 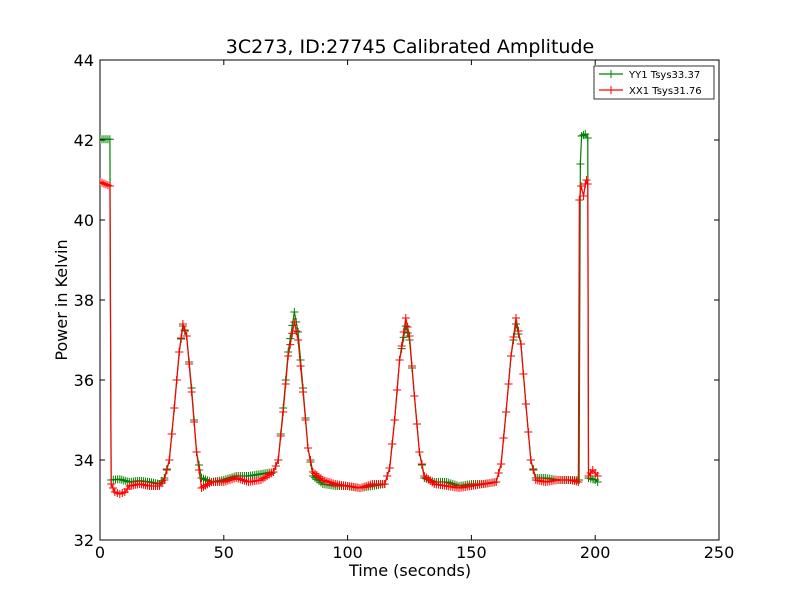 I want to click on x-tick-label: 150, so click(x=471, y=552).